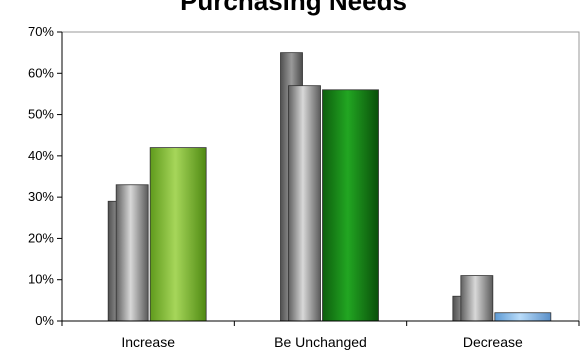 The width and height of the screenshot is (587, 359). I want to click on y-tick-label: 40%, so click(41, 155).